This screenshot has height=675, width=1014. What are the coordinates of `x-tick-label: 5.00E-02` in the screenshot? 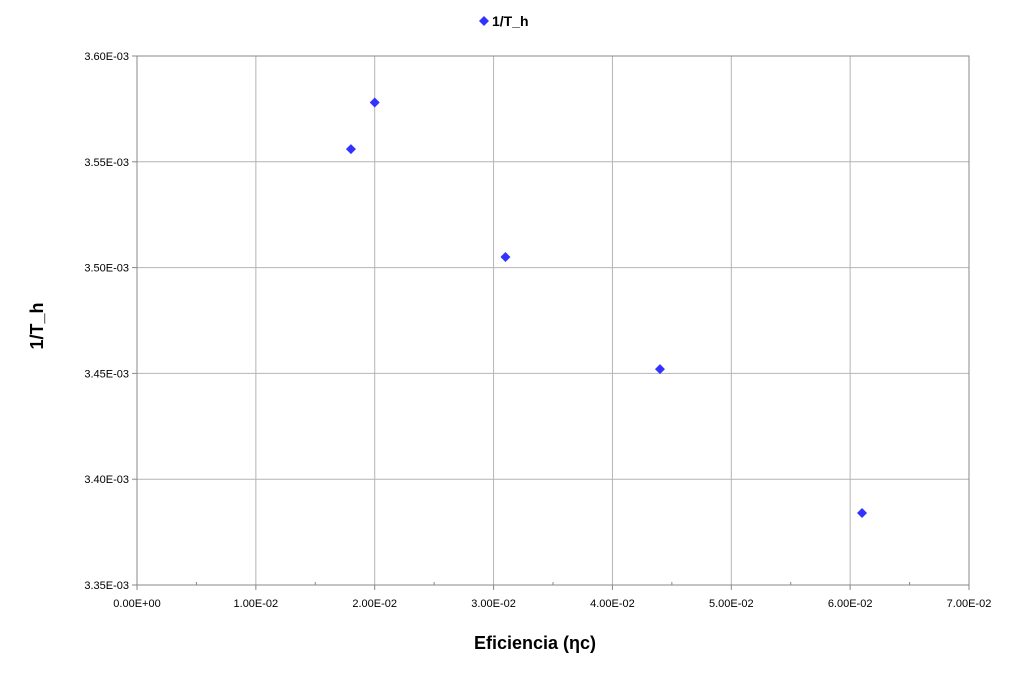 It's located at (731, 604).